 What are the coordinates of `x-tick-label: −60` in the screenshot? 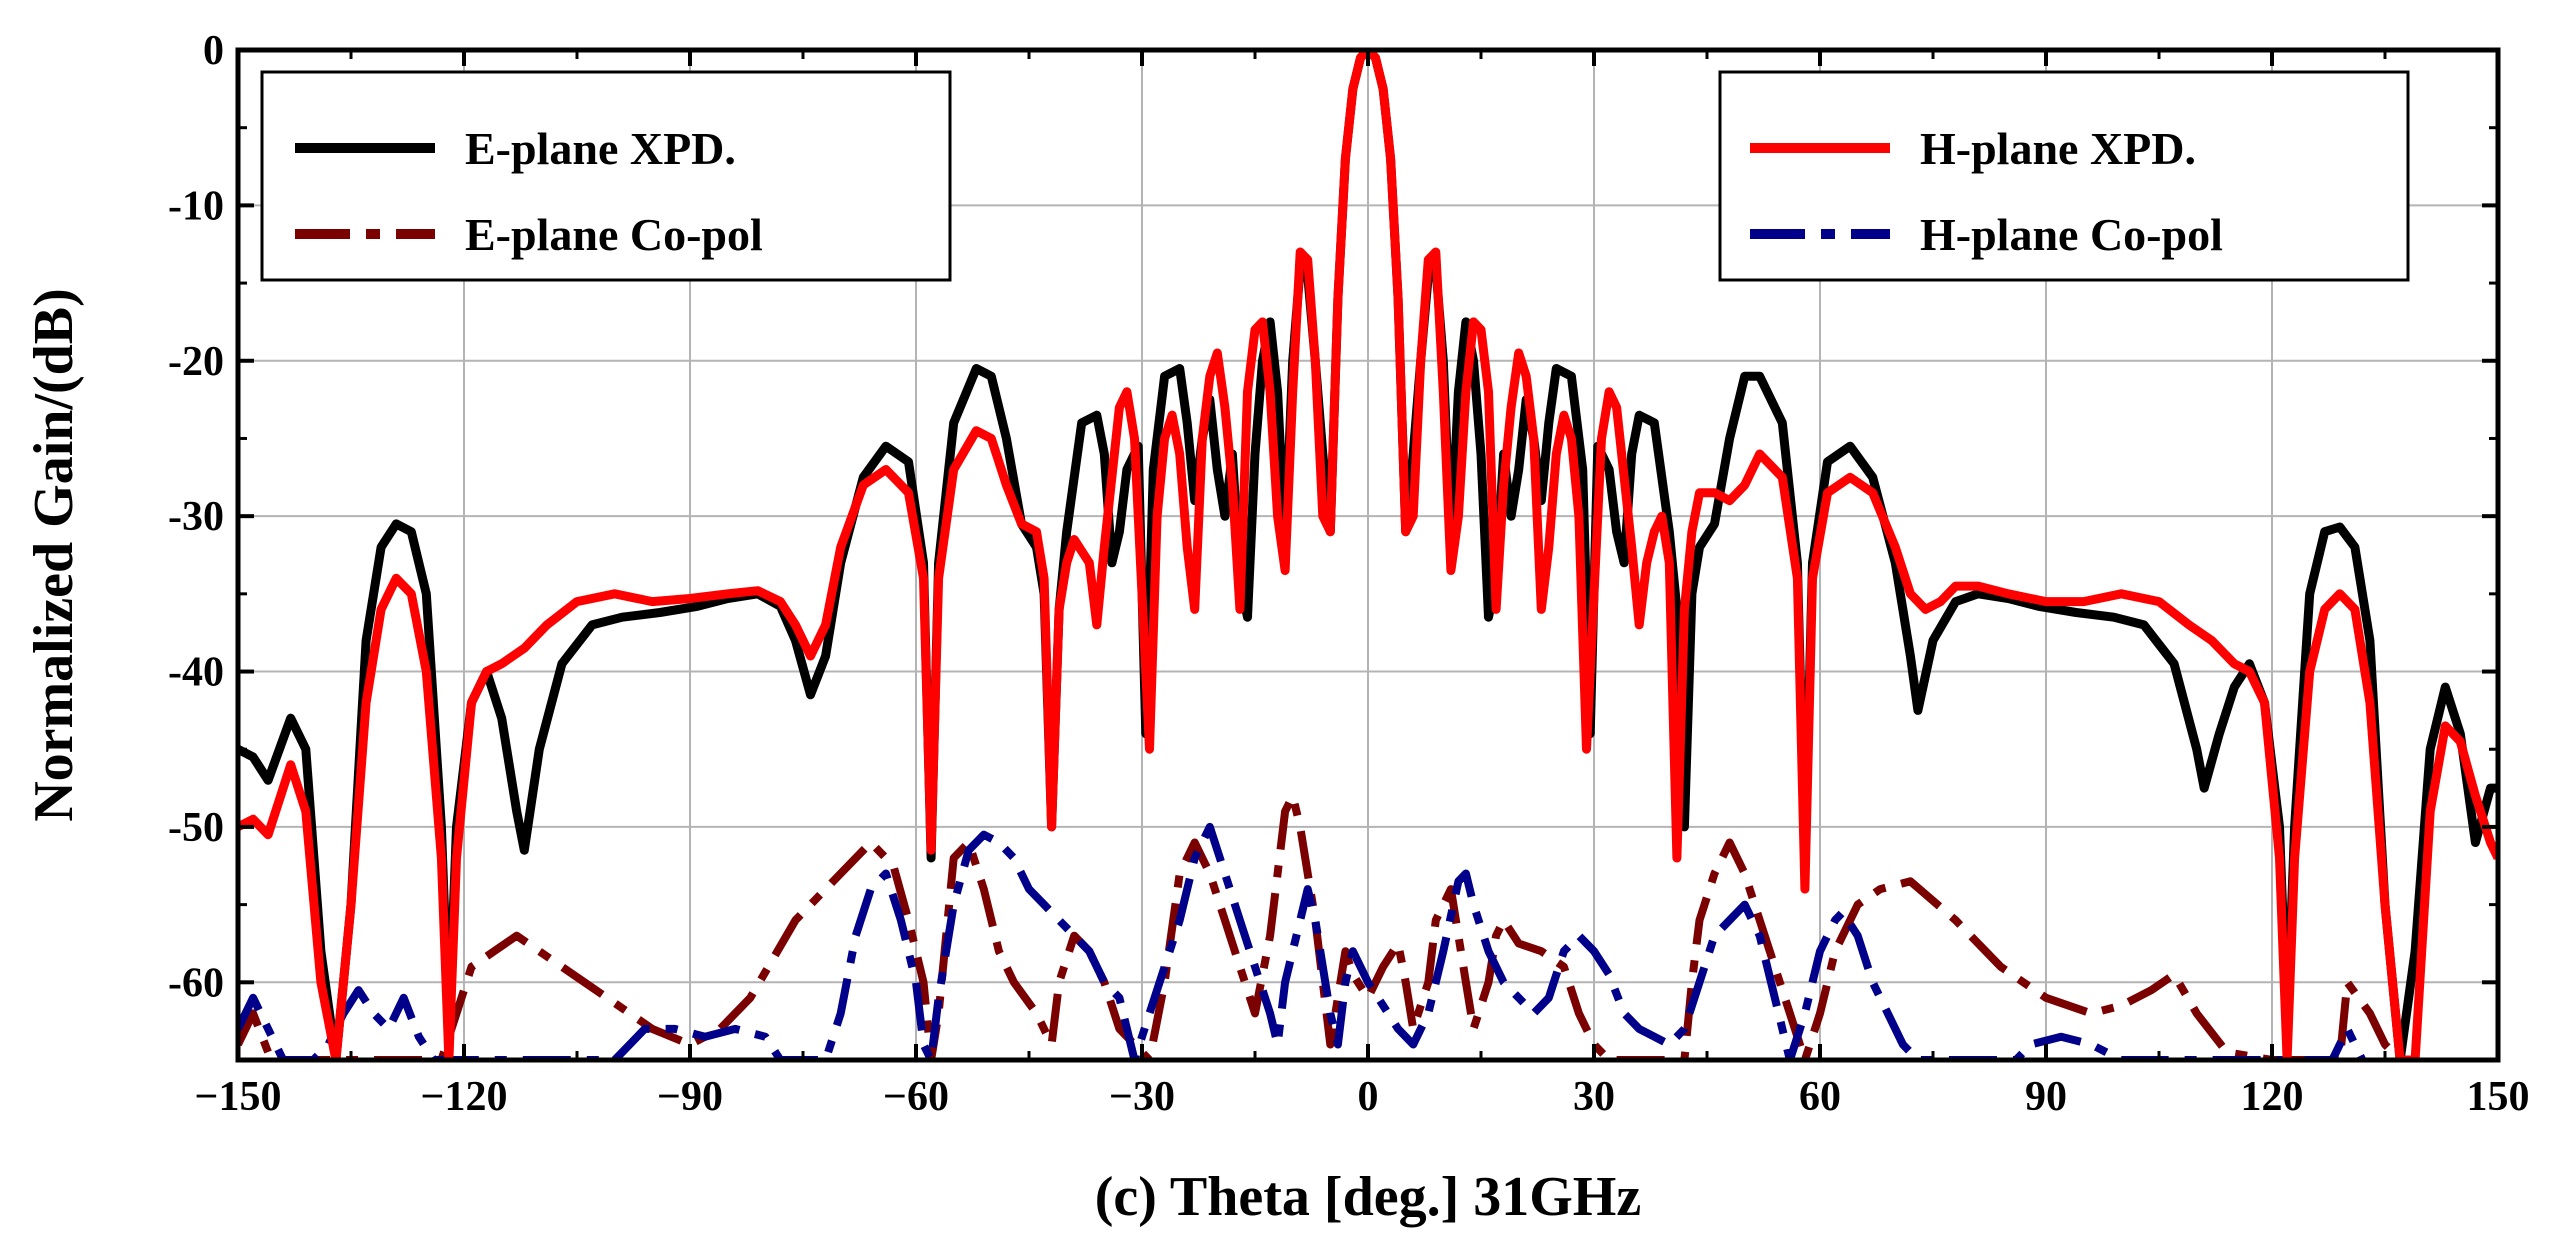 It's located at (916, 1097).